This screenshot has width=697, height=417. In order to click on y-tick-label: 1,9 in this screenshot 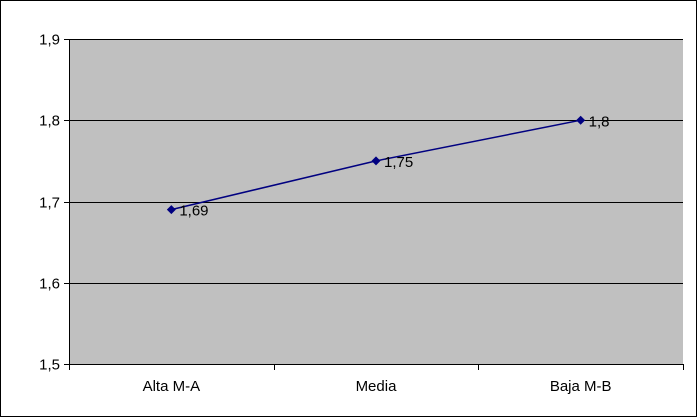, I will do `click(49, 40)`.